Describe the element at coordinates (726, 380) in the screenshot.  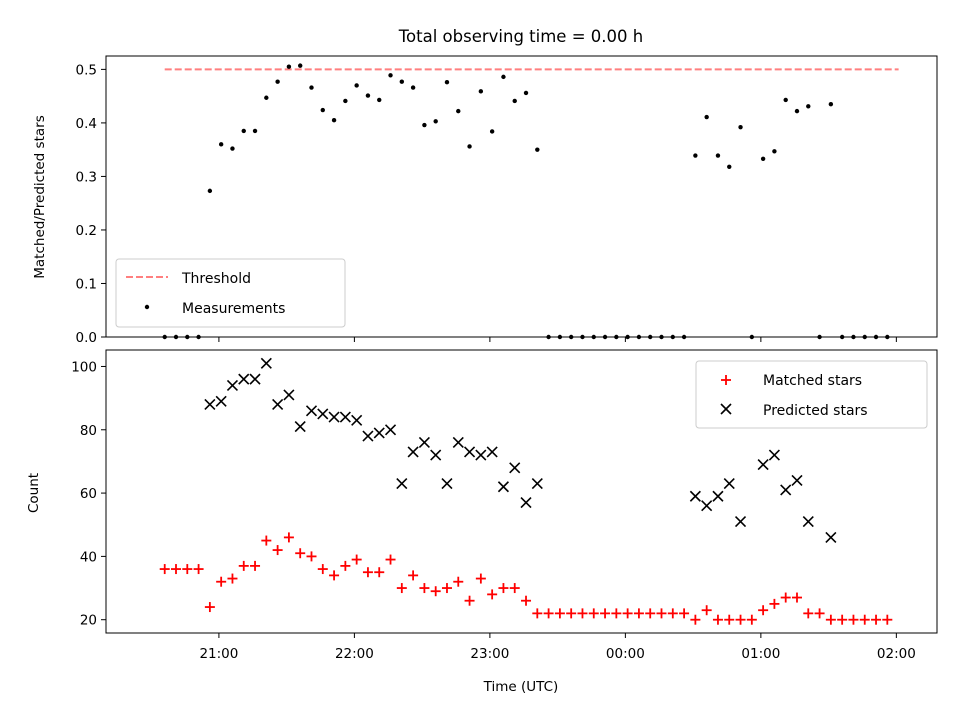
I see `legend-matched-swatch` at that location.